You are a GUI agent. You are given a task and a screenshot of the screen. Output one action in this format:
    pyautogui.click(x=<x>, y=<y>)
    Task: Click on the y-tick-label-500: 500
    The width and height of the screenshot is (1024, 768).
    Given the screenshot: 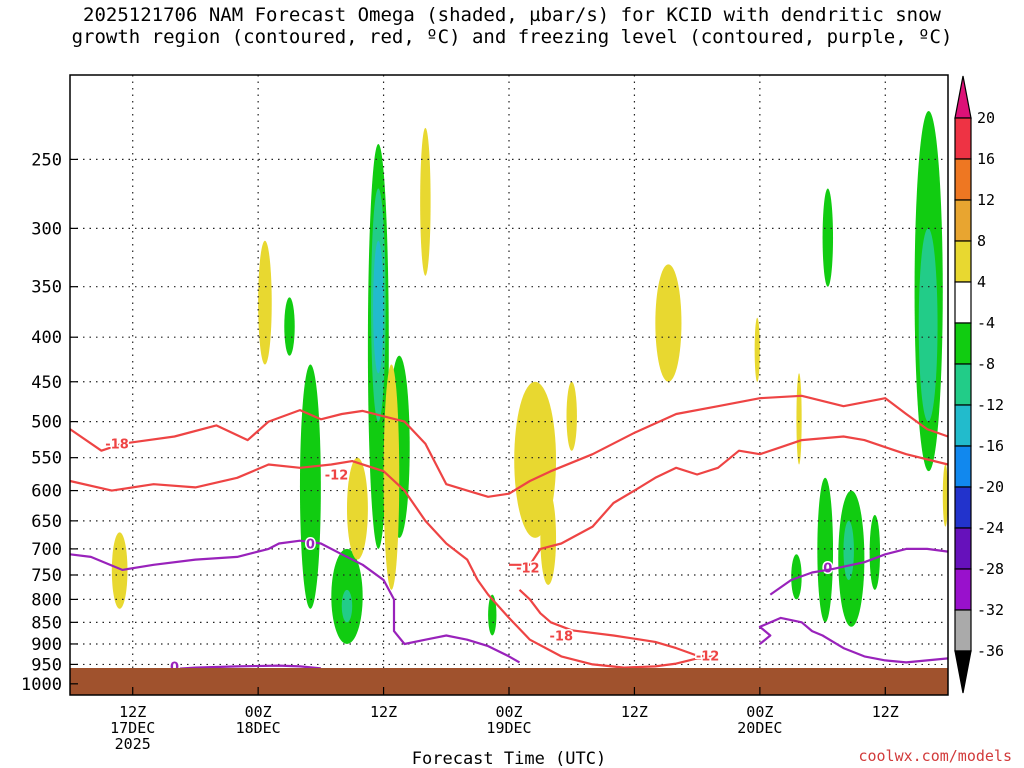 What is the action you would take?
    pyautogui.click(x=46, y=423)
    